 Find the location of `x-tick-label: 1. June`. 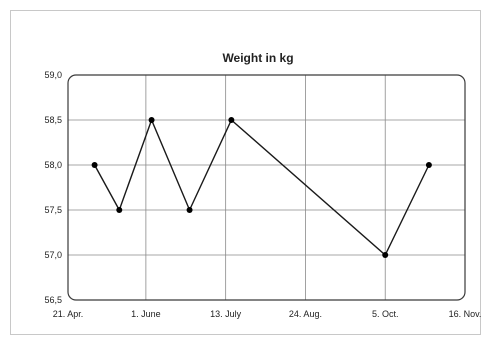

x-tick-label: 1. June is located at coordinates (146, 314).